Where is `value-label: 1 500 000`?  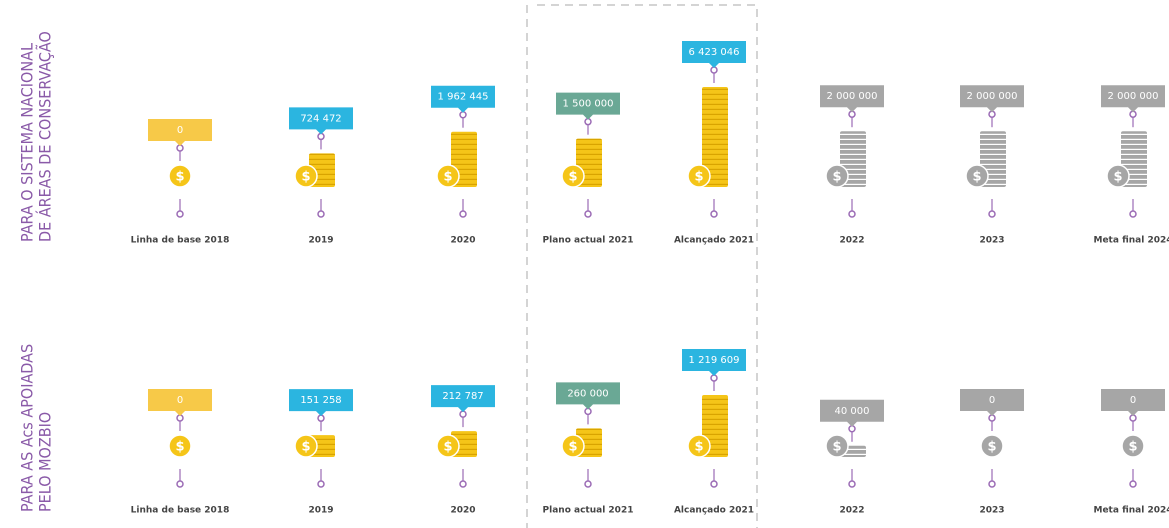 value-label: 1 500 000 is located at coordinates (588, 104).